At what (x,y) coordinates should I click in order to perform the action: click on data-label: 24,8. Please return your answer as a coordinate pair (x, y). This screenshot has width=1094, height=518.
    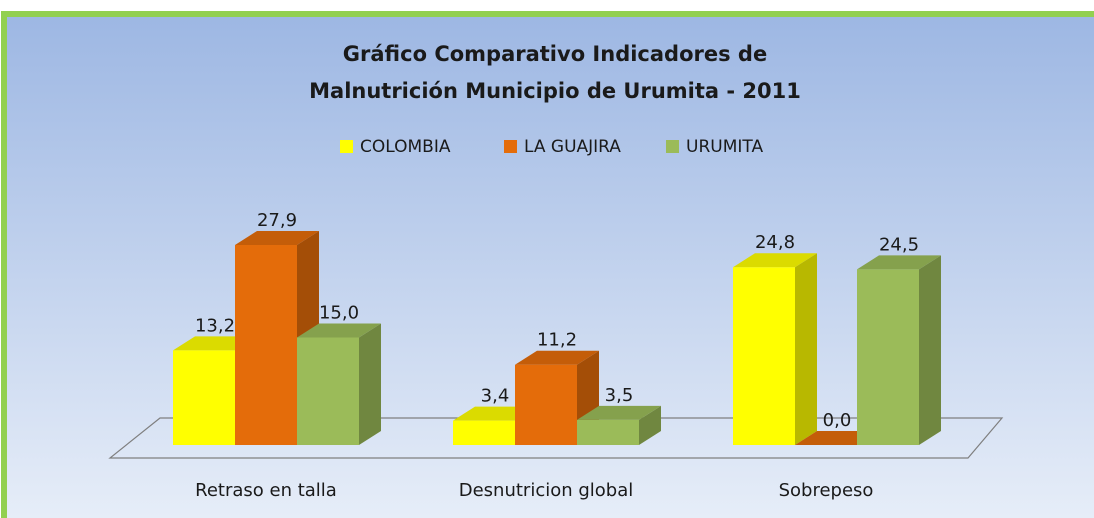
    Looking at the image, I should click on (775, 242).